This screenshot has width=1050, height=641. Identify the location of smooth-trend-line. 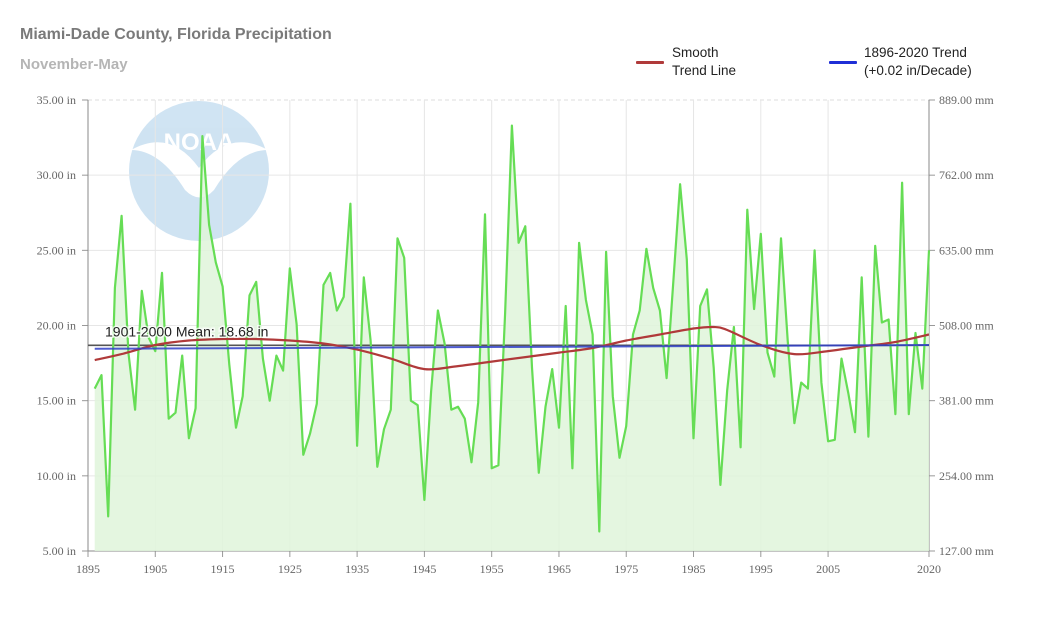
(512, 348).